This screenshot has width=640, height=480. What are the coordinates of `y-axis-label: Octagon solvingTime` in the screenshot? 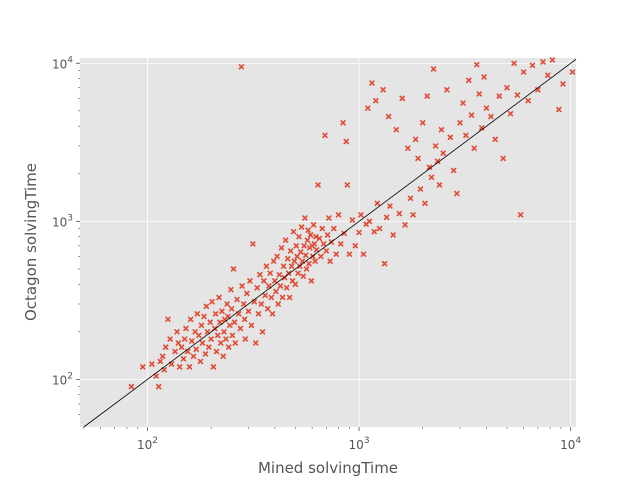 It's located at (31, 242).